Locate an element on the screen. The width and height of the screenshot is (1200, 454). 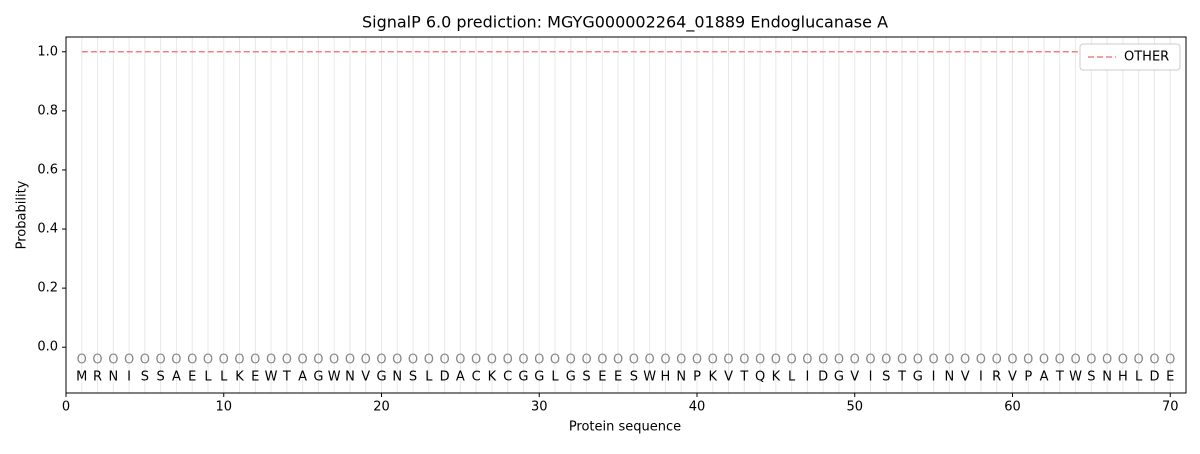
x-tick-label: 0 is located at coordinates (66, 407).